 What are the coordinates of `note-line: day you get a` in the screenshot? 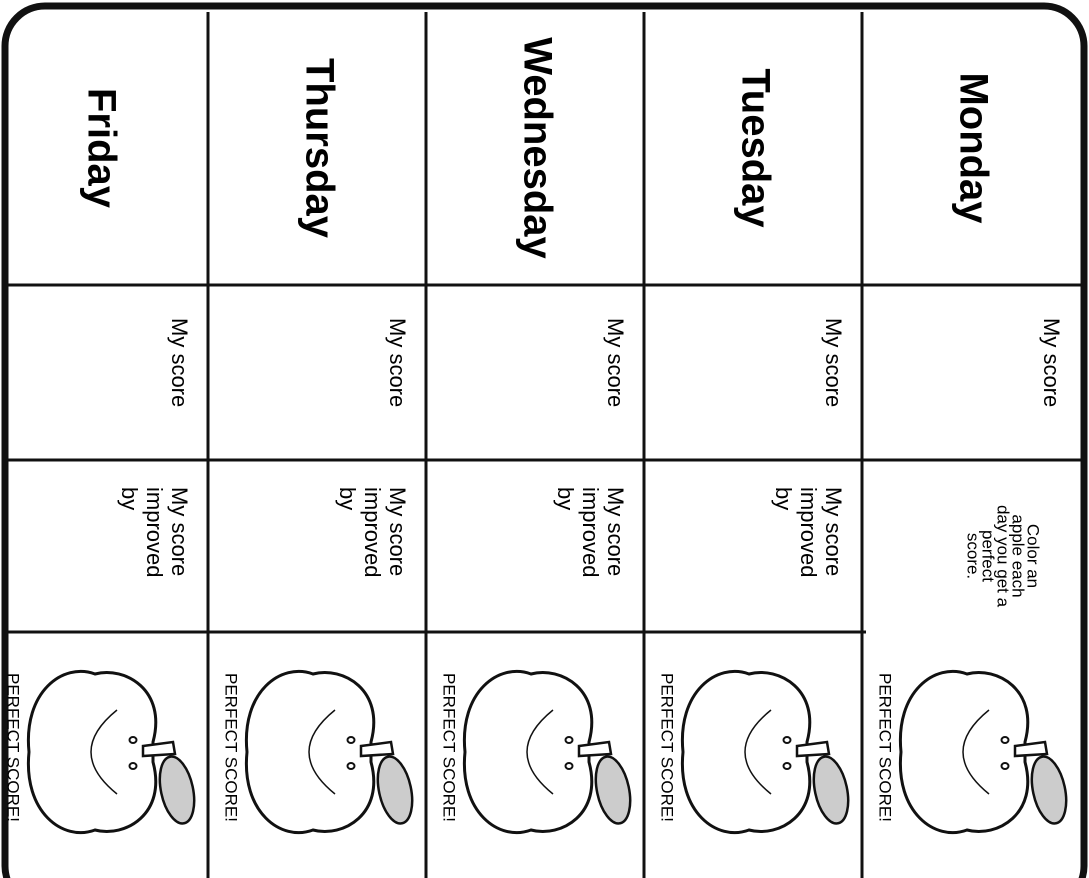 It's located at (1003, 556).